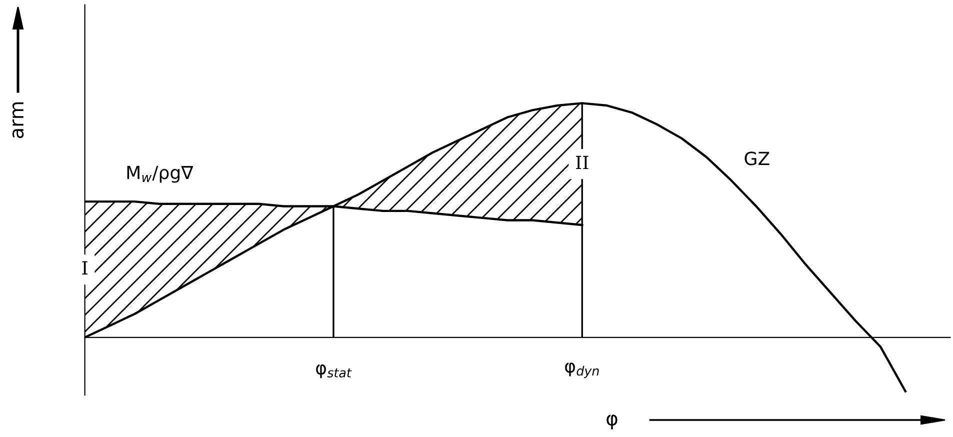 The width and height of the screenshot is (953, 437). What do you see at coordinates (18, 120) in the screenshot?
I see `y-axis-title: arm` at bounding box center [18, 120].